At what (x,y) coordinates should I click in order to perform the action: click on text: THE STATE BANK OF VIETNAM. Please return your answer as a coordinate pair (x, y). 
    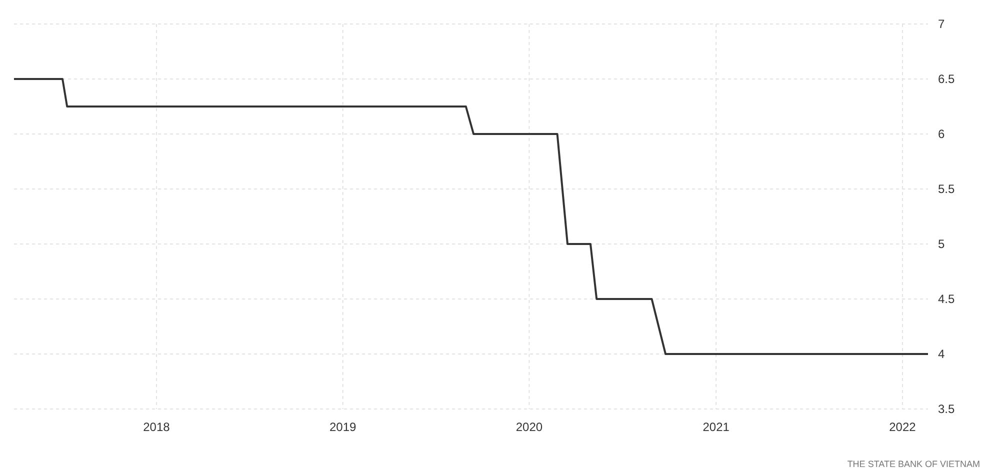
    Looking at the image, I should click on (913, 464).